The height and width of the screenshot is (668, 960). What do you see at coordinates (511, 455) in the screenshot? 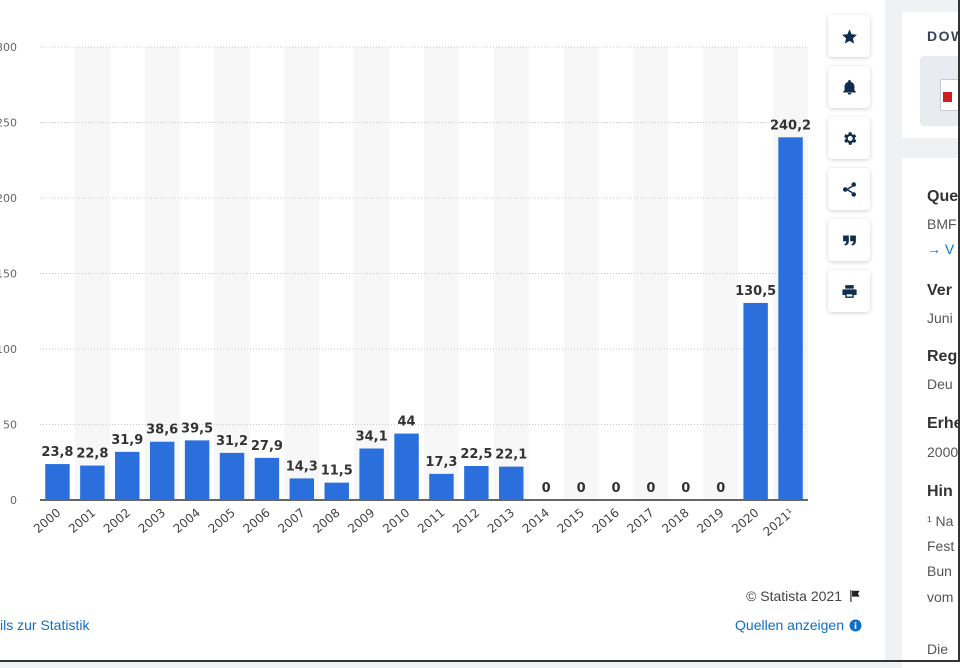
I see `data-label: 22,1` at bounding box center [511, 455].